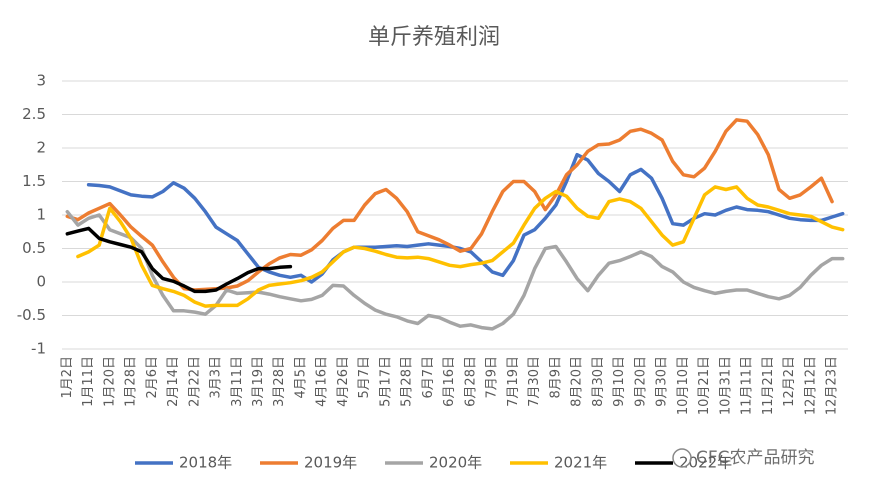 This screenshot has height=494, width=869. I want to click on x-tick-label: 7月30日, so click(534, 381).